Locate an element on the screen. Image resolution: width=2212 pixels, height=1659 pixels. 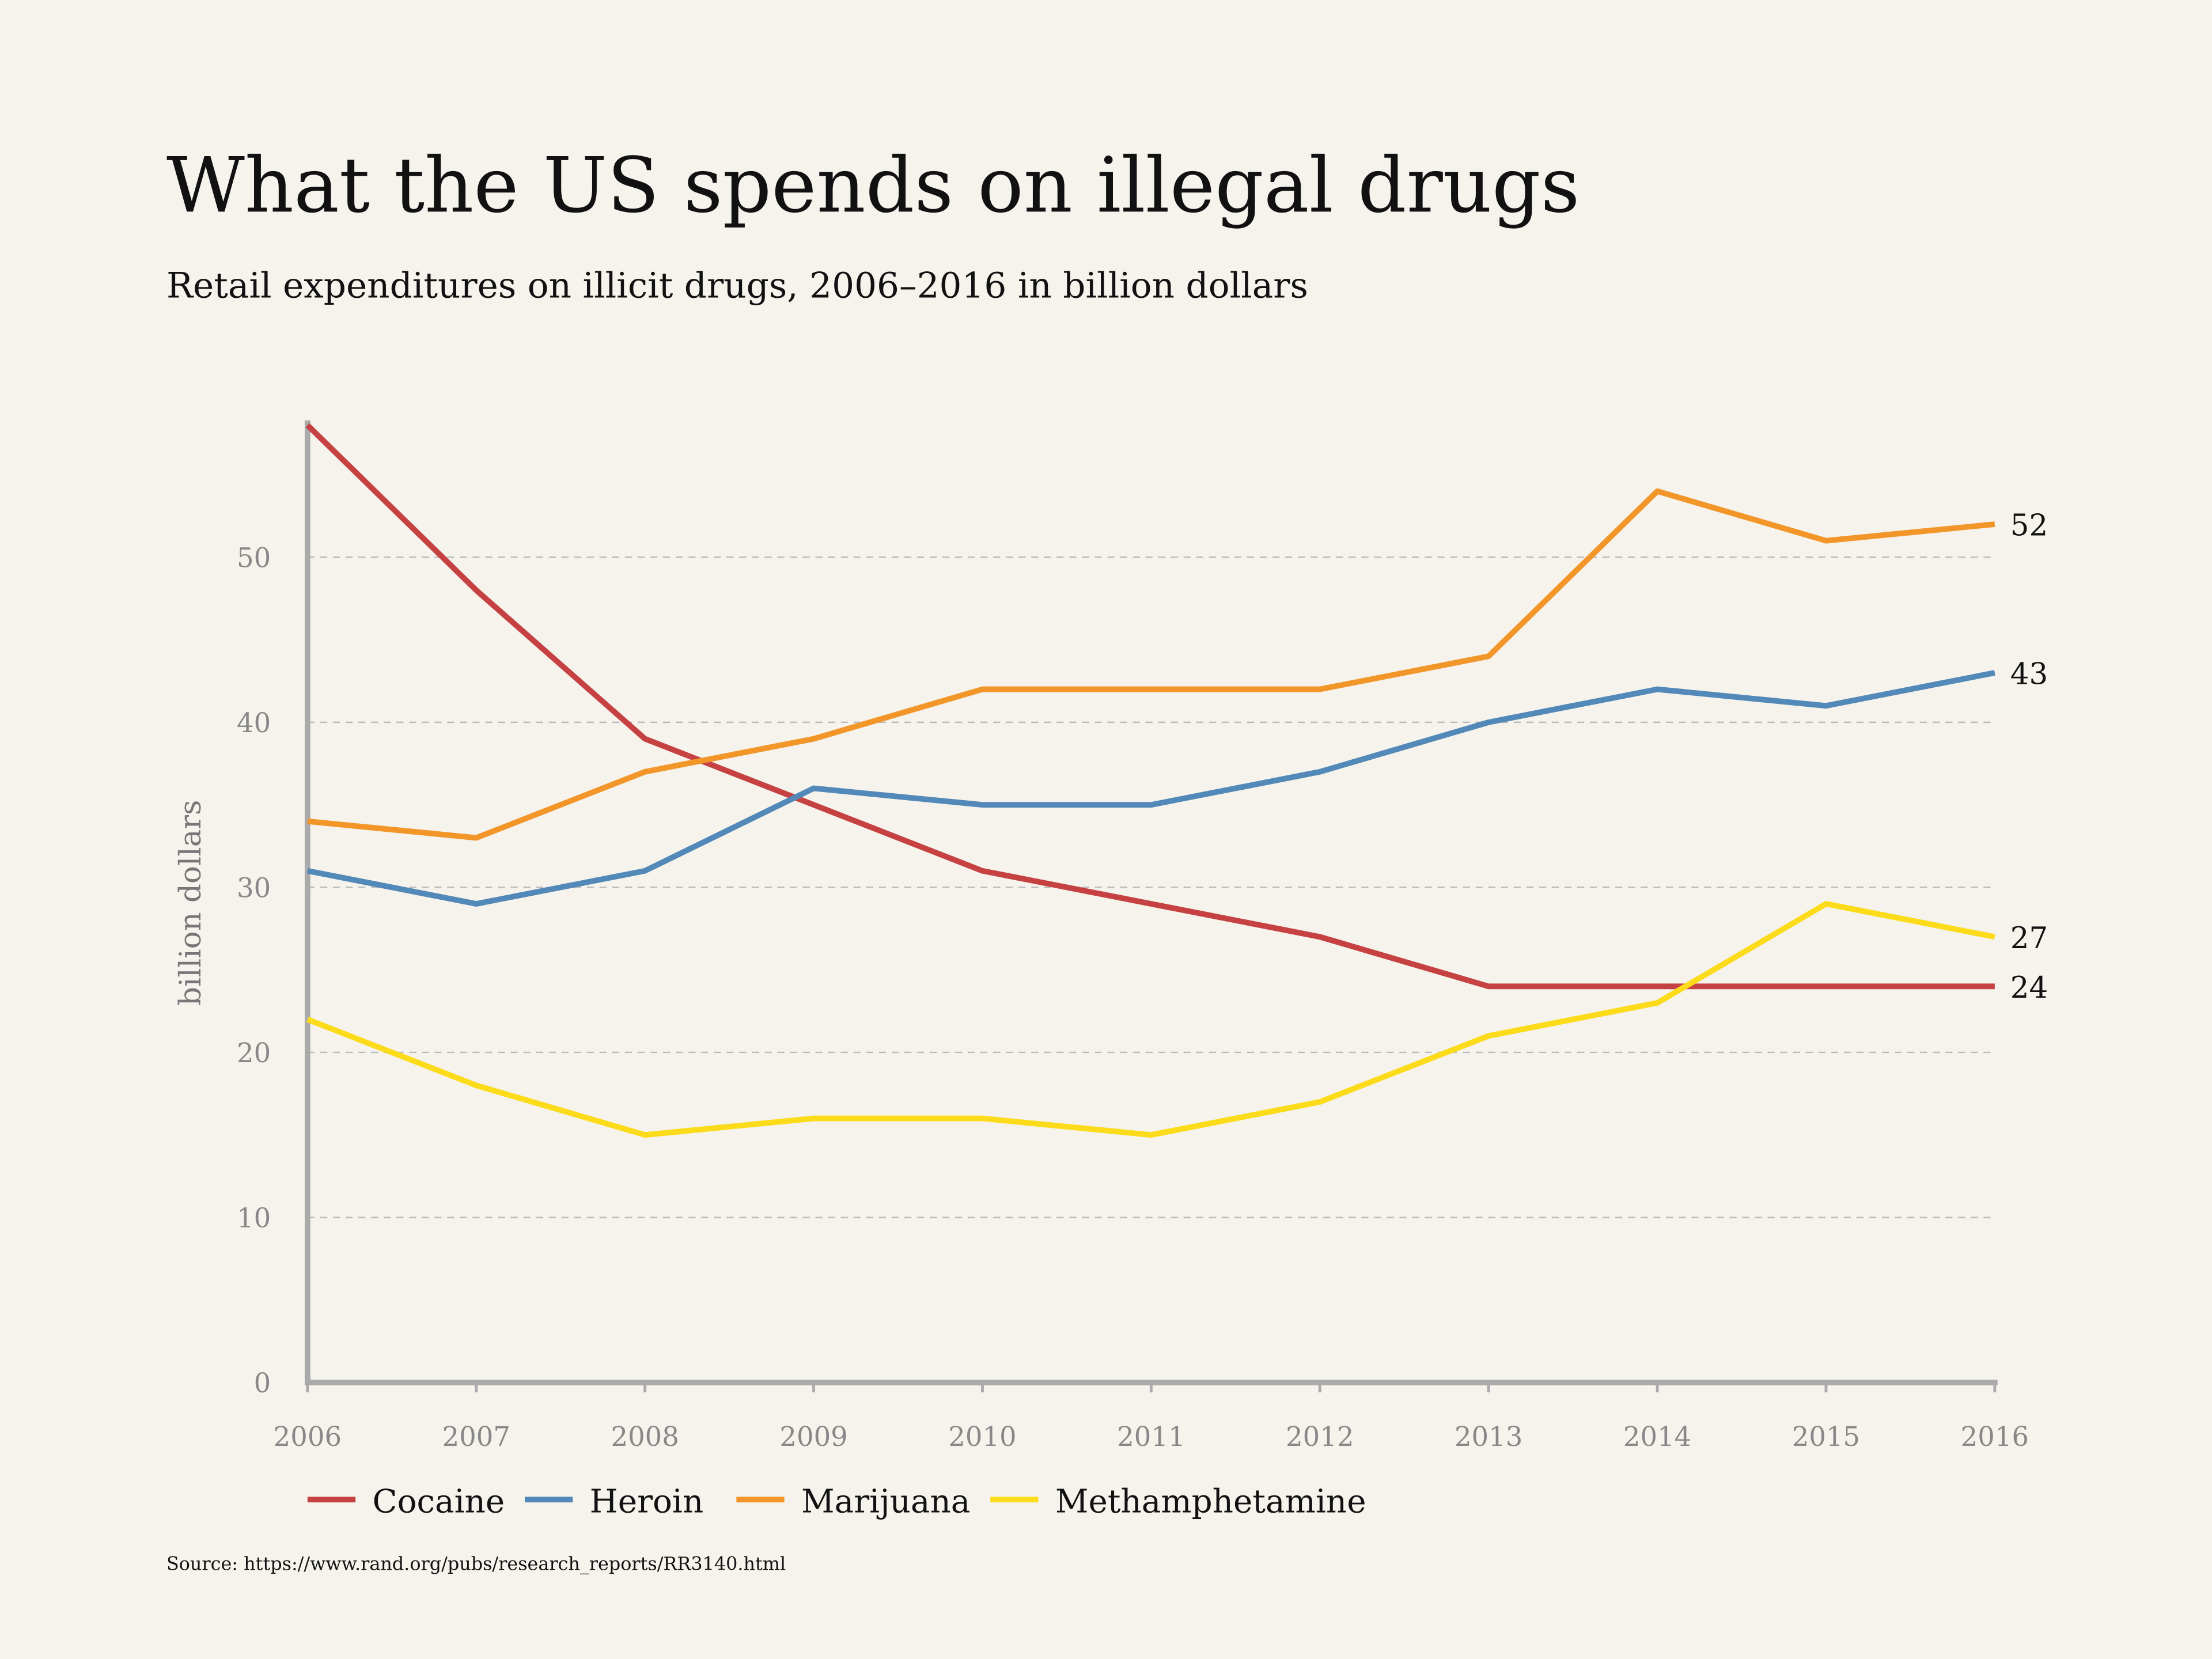
x-tick-label: 2016 is located at coordinates (1995, 1436).